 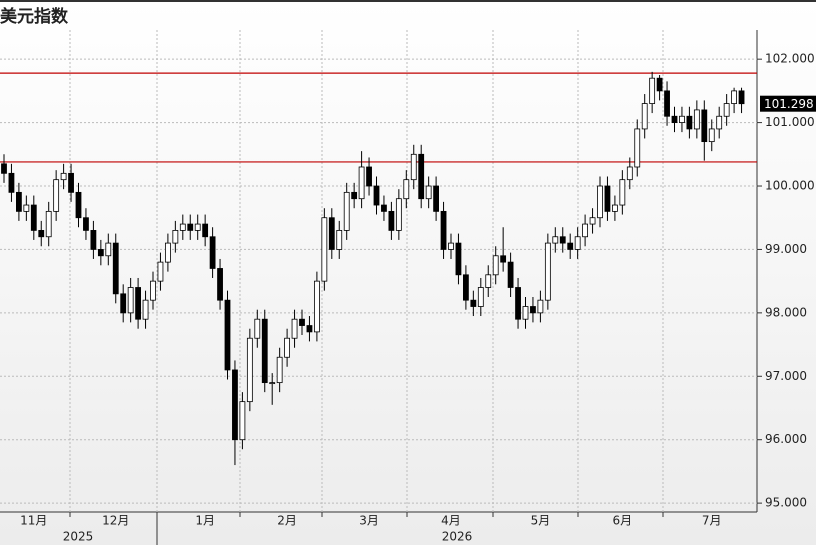 I want to click on y-tick-label: 95.000, so click(x=786, y=503).